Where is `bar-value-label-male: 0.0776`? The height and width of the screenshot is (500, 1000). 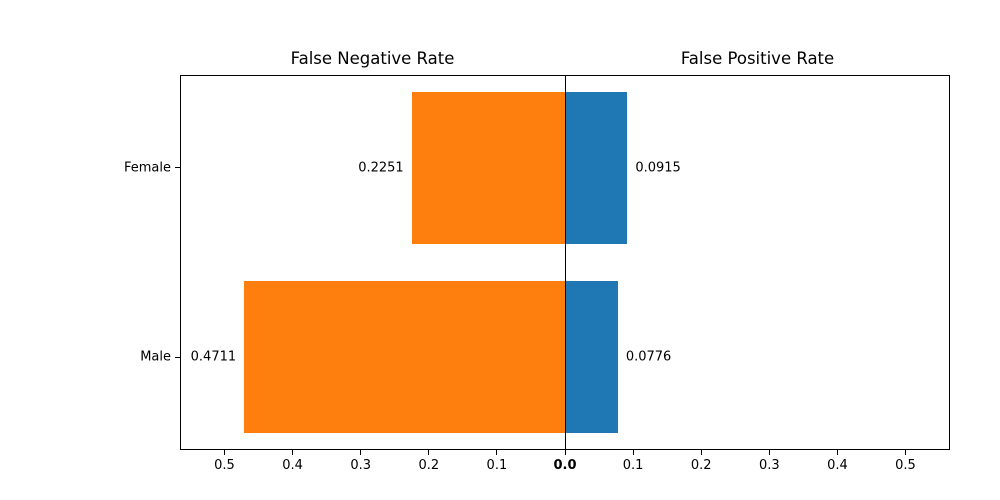
bar-value-label-male: 0.0776 is located at coordinates (648, 357).